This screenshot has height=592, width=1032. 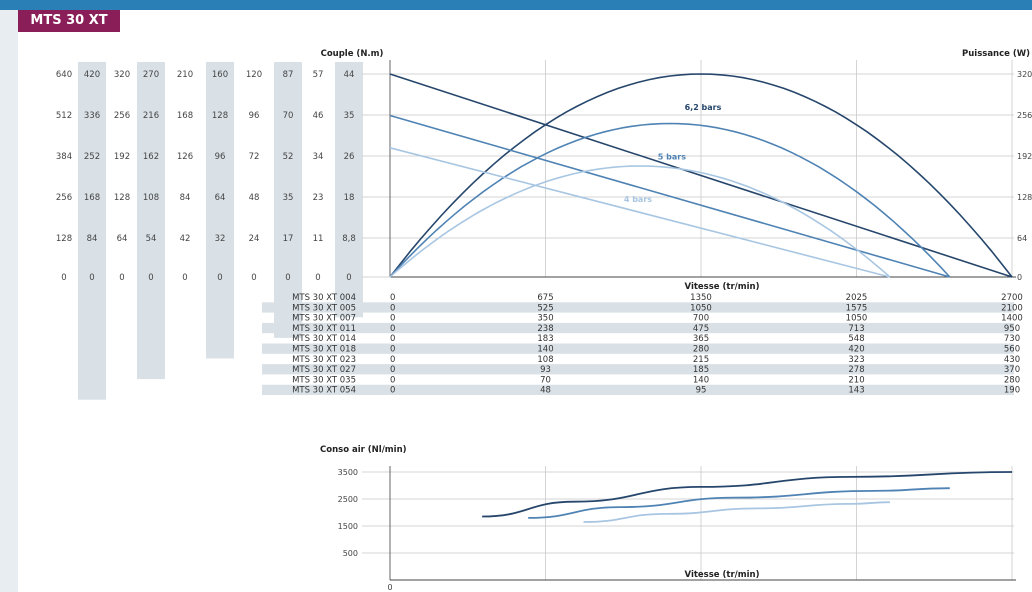 What do you see at coordinates (64, 75) in the screenshot?
I see `torque-tick-label: 640` at bounding box center [64, 75].